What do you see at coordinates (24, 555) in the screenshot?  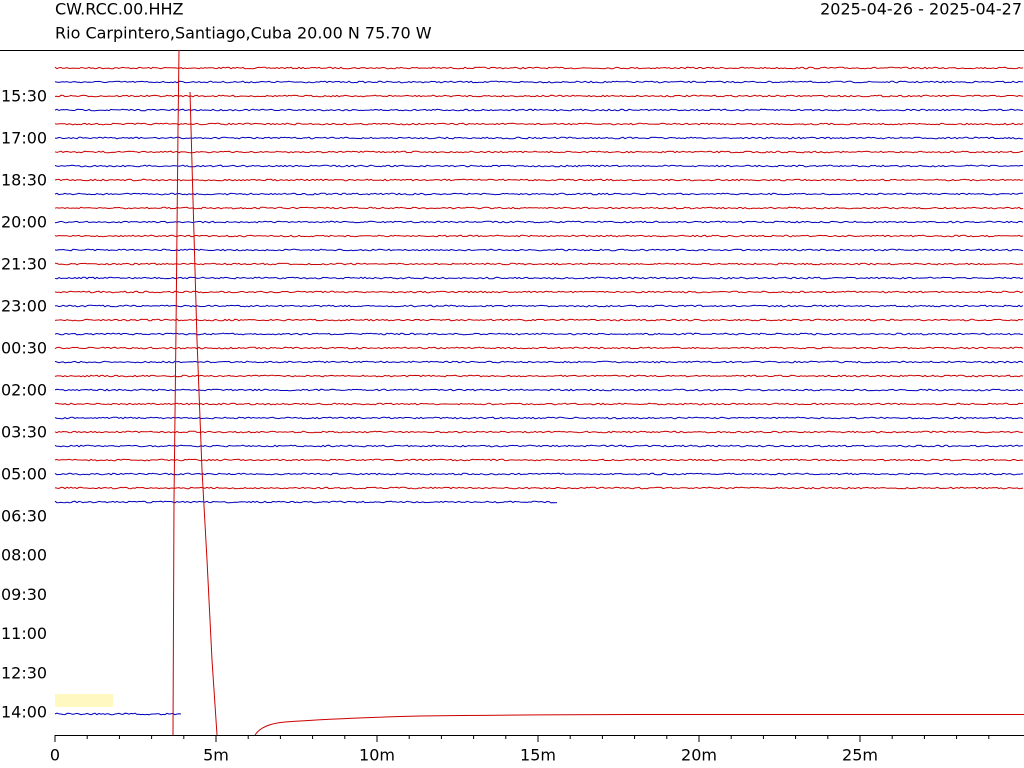 I see `y-label: 08:00` at bounding box center [24, 555].